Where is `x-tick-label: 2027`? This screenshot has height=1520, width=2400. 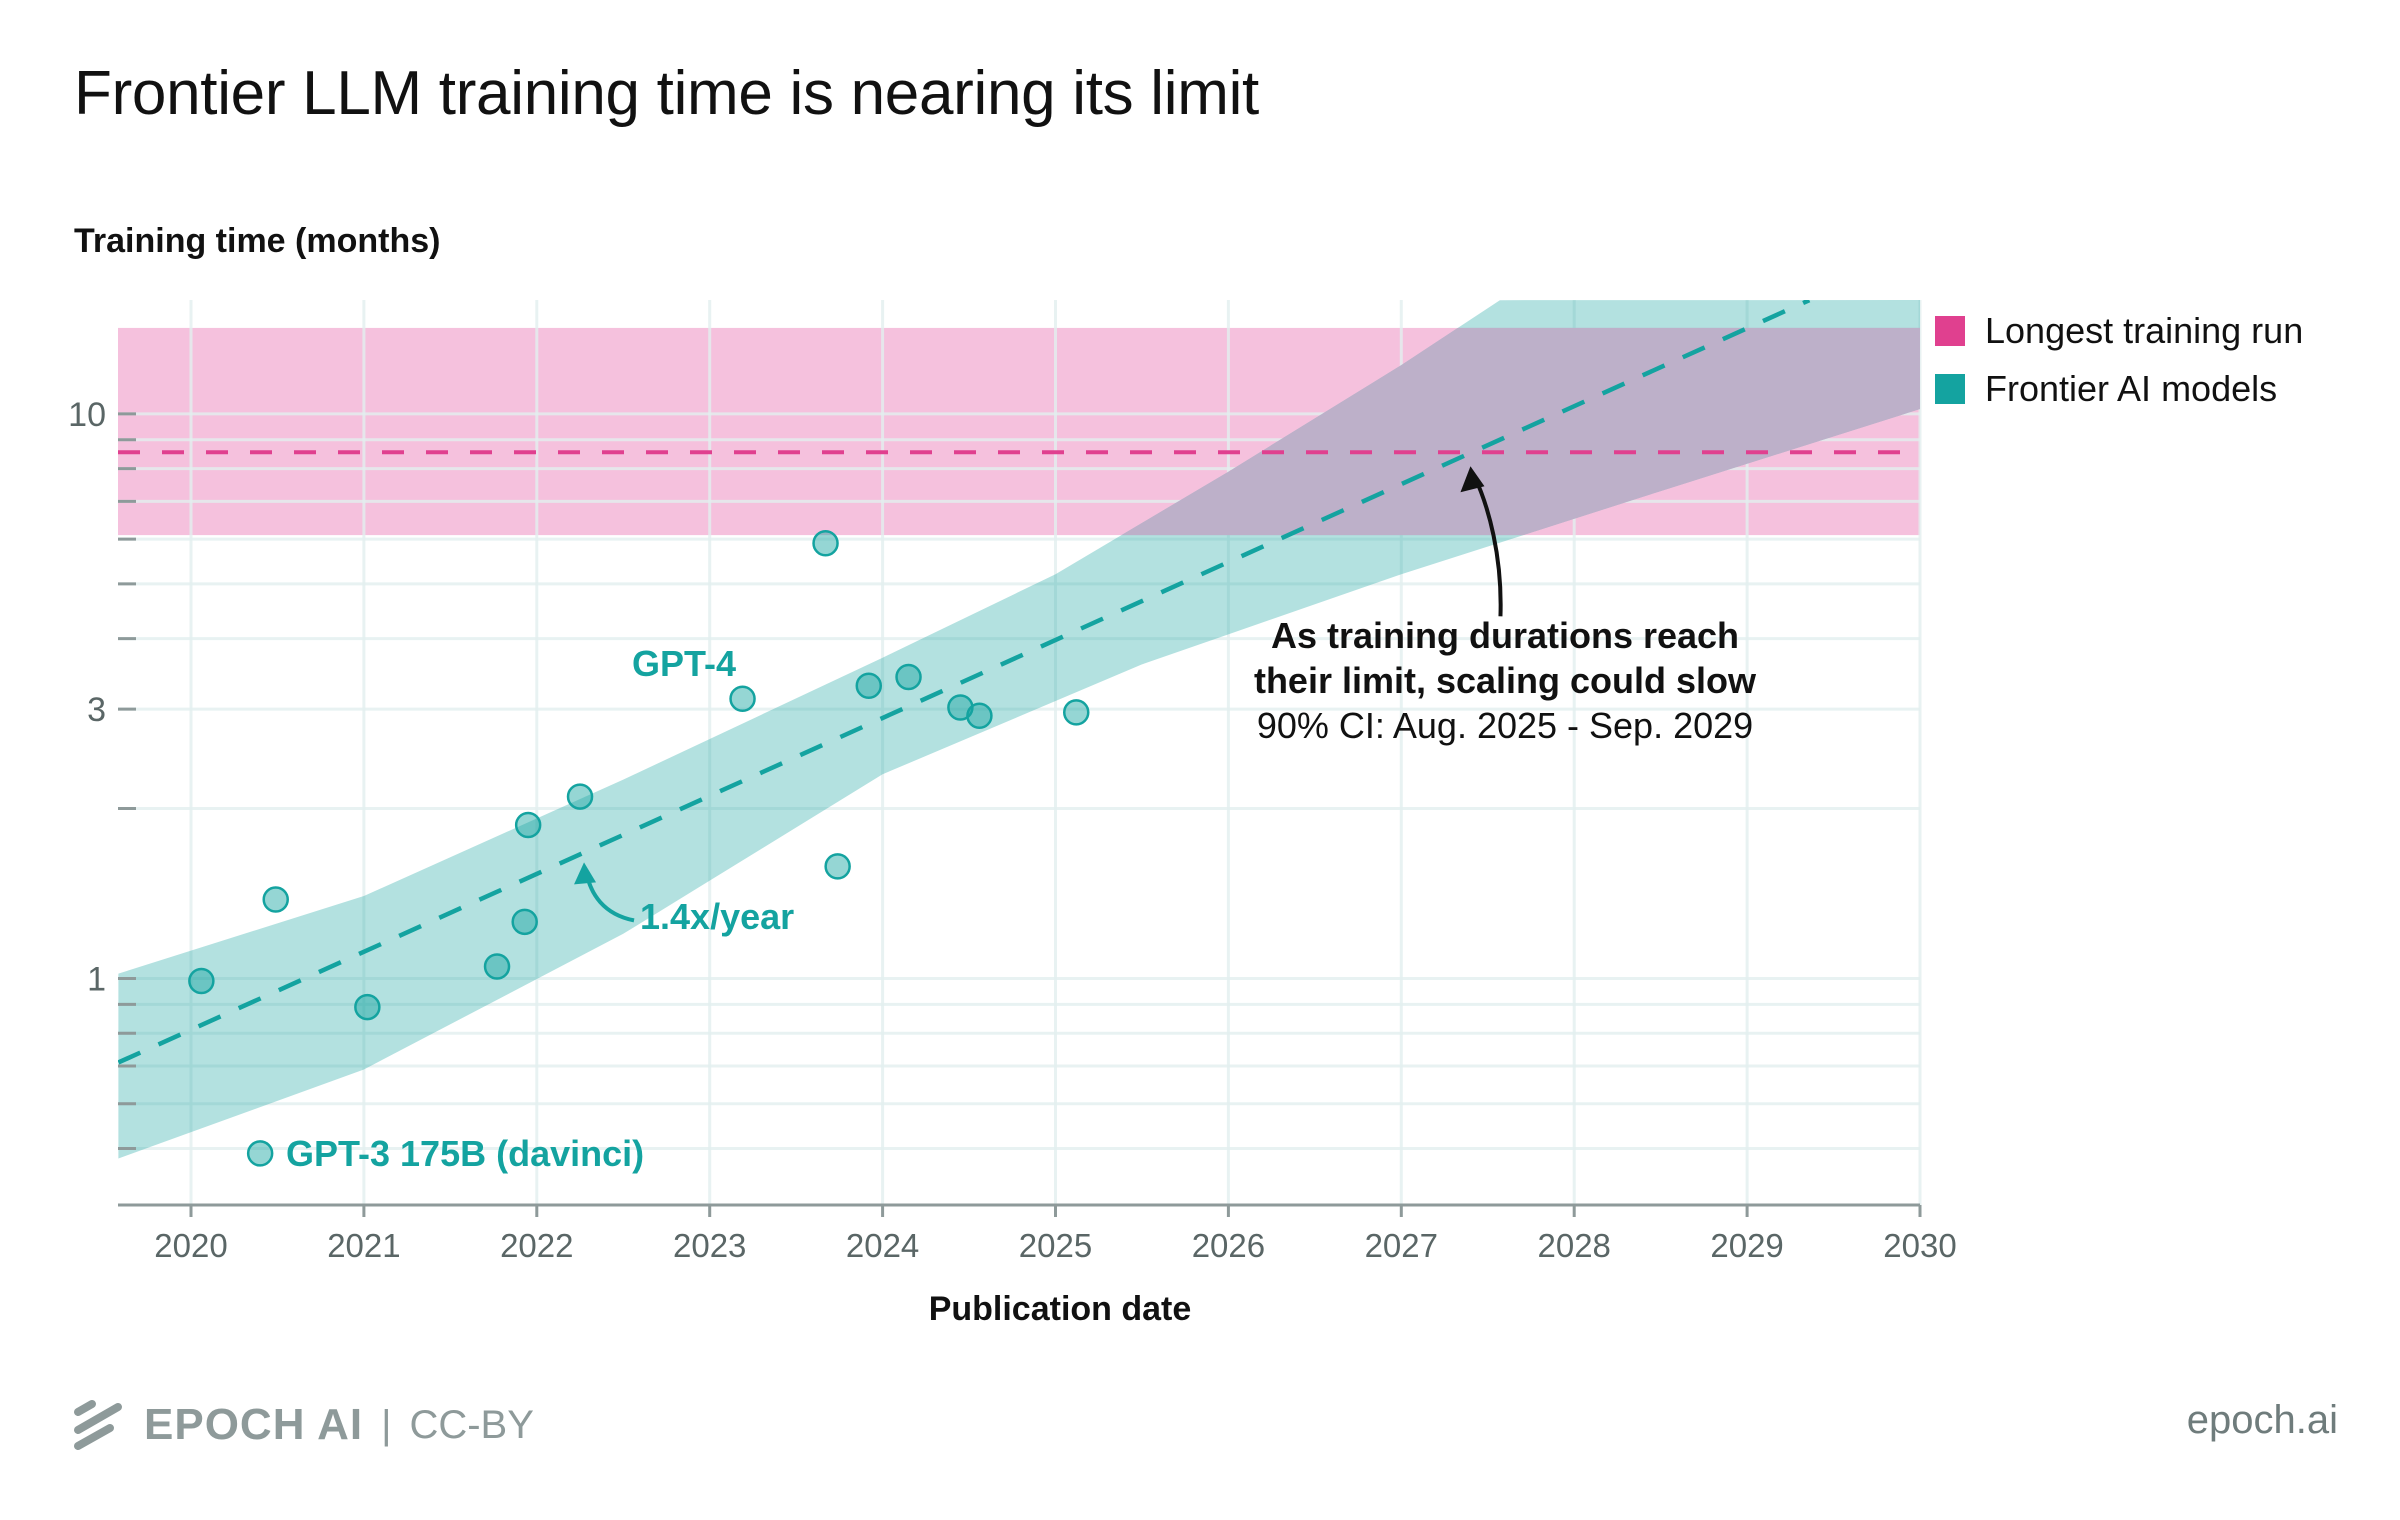 x-tick-label: 2027 is located at coordinates (1401, 1245).